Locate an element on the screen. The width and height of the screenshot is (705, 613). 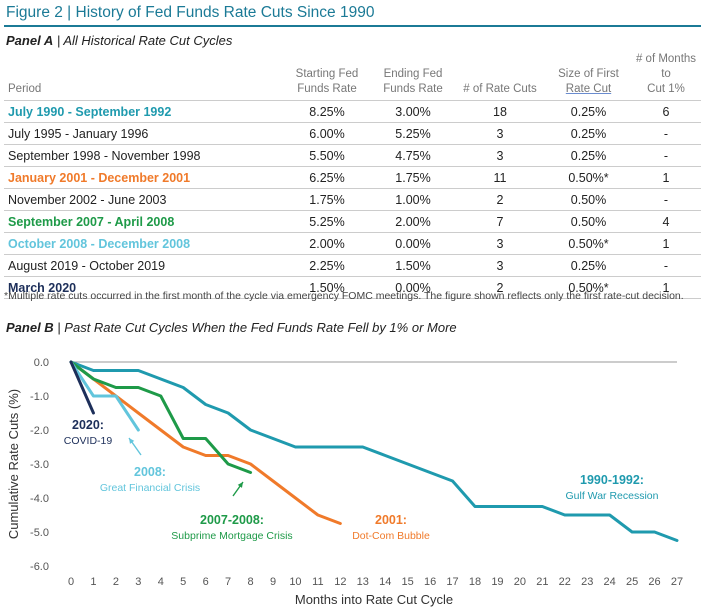
panel-a-label: Panel A is located at coordinates (30, 40).